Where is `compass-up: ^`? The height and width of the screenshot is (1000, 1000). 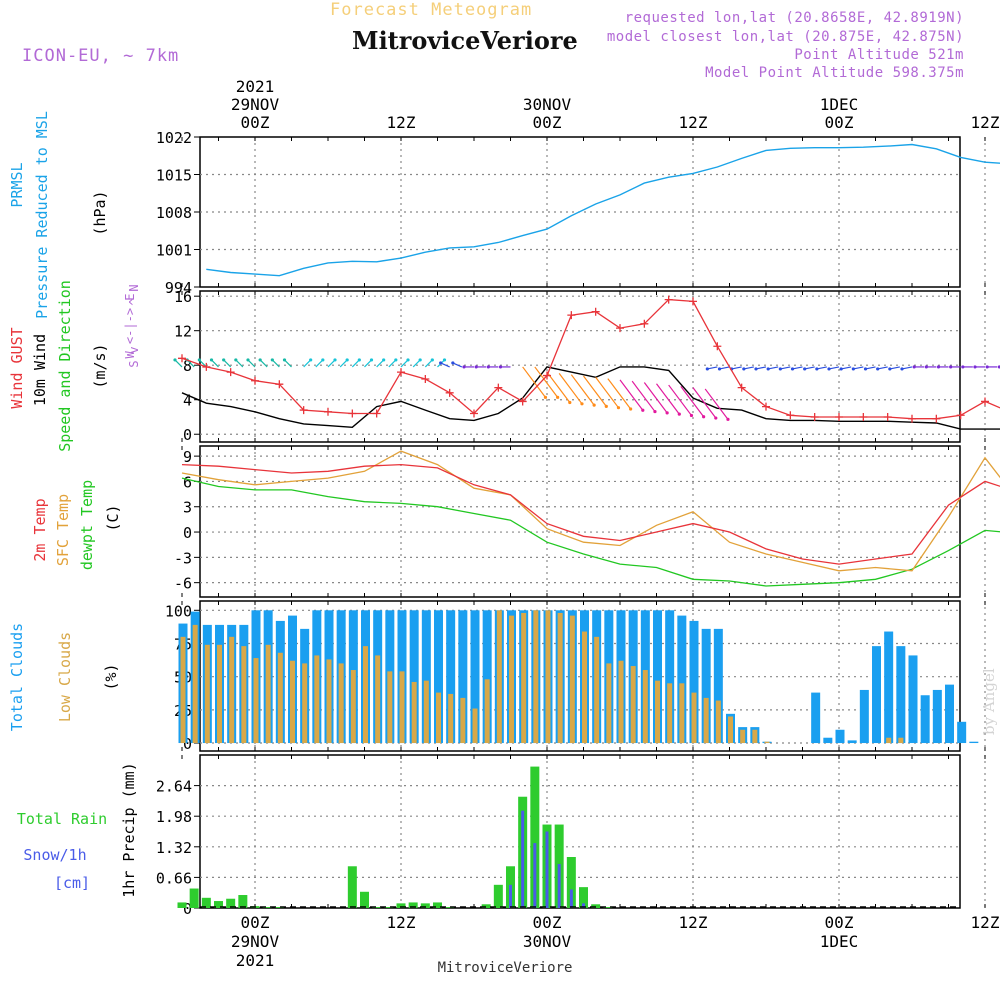 compass-up: ^ is located at coordinates (134, 301).